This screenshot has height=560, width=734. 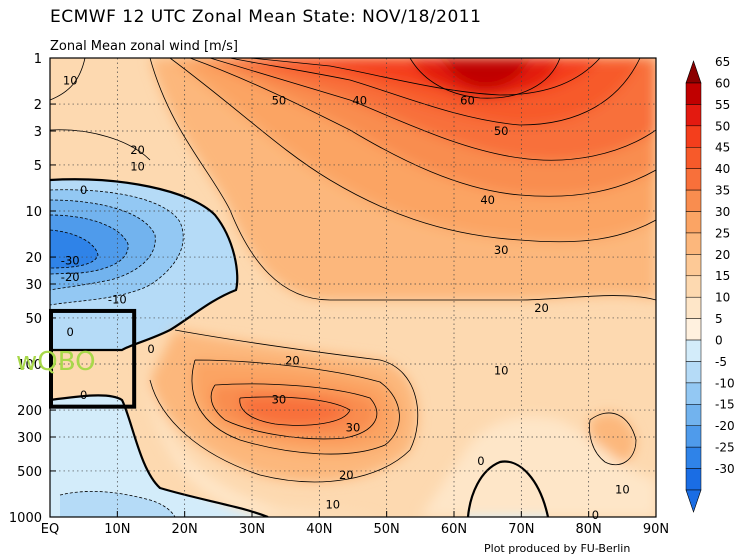 I want to click on y-tick-label: 100, so click(x=29, y=365).